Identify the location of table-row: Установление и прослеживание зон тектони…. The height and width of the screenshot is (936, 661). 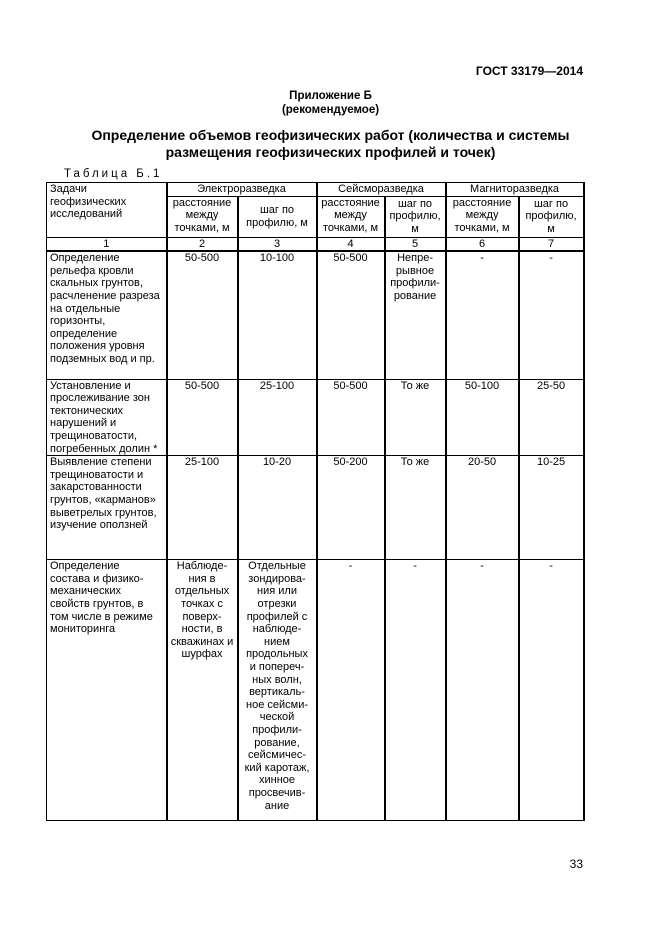
(315, 417).